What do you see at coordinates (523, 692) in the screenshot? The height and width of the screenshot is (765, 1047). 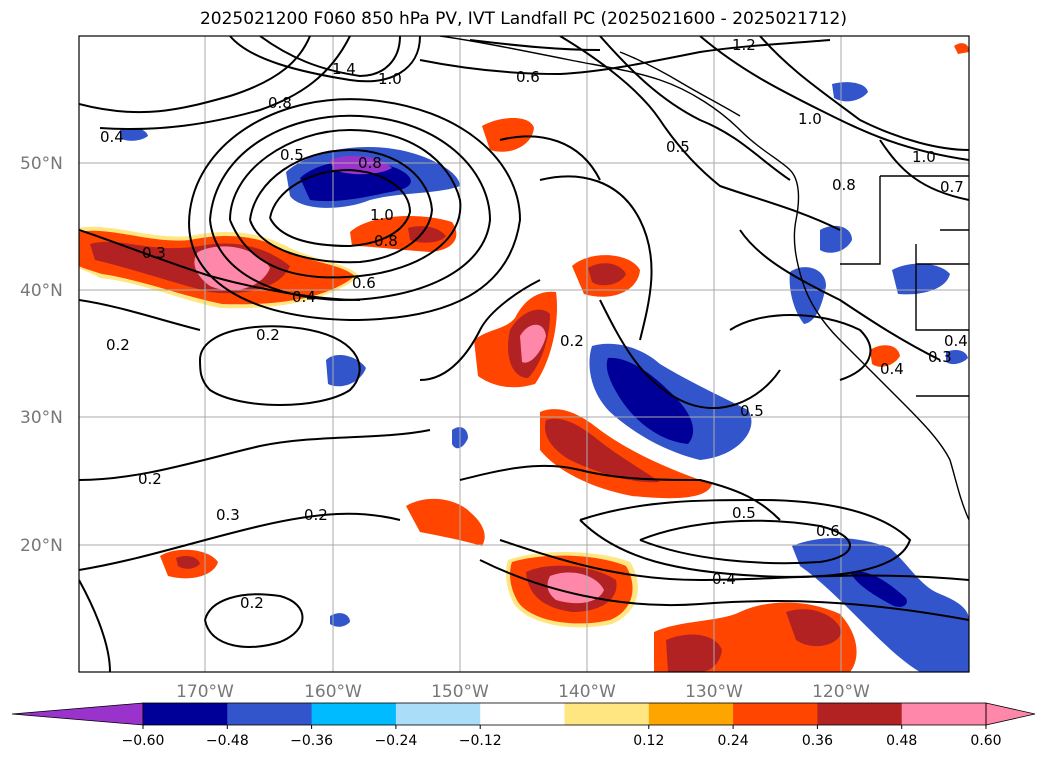 I see `longitude-labels: 170°W 160°W 150°W 140°W 130°W 120°W` at bounding box center [523, 692].